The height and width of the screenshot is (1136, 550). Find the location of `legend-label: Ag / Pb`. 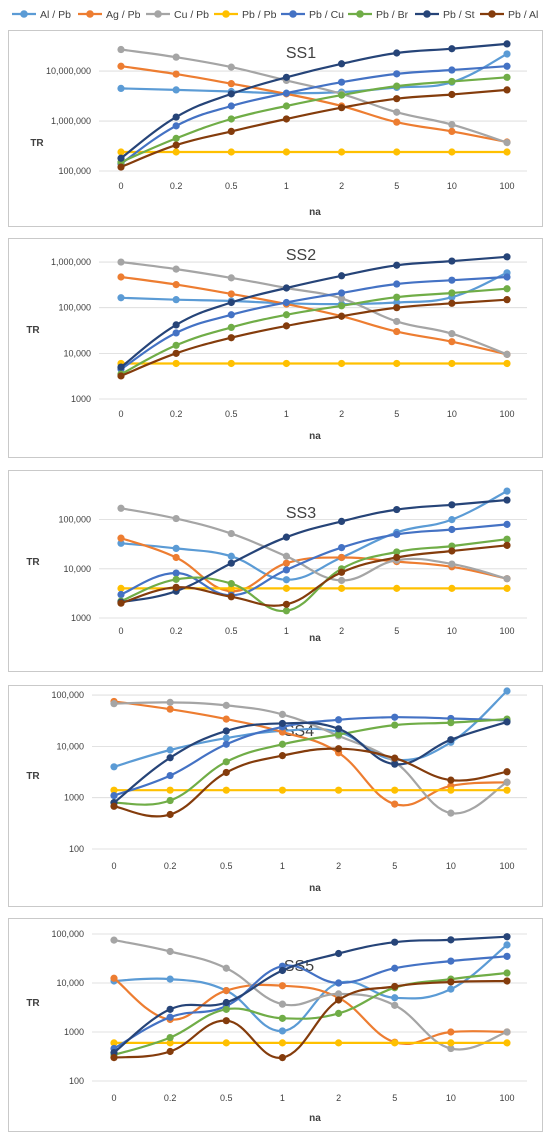

legend-label: Ag / Pb is located at coordinates (123, 15).